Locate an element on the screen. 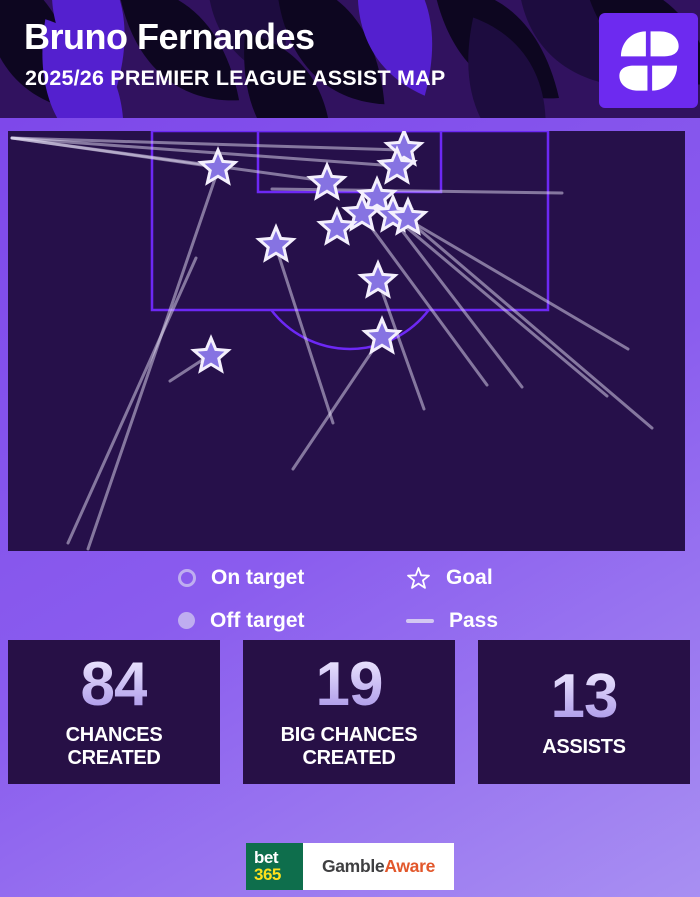  pass-dash-icon is located at coordinates (420, 620).